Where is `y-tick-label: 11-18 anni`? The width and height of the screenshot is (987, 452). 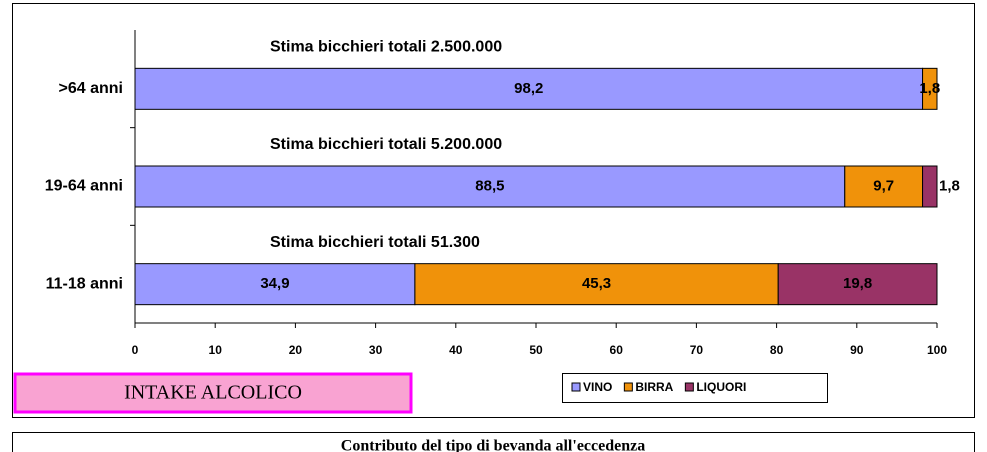 y-tick-label: 11-18 anni is located at coordinates (84, 283).